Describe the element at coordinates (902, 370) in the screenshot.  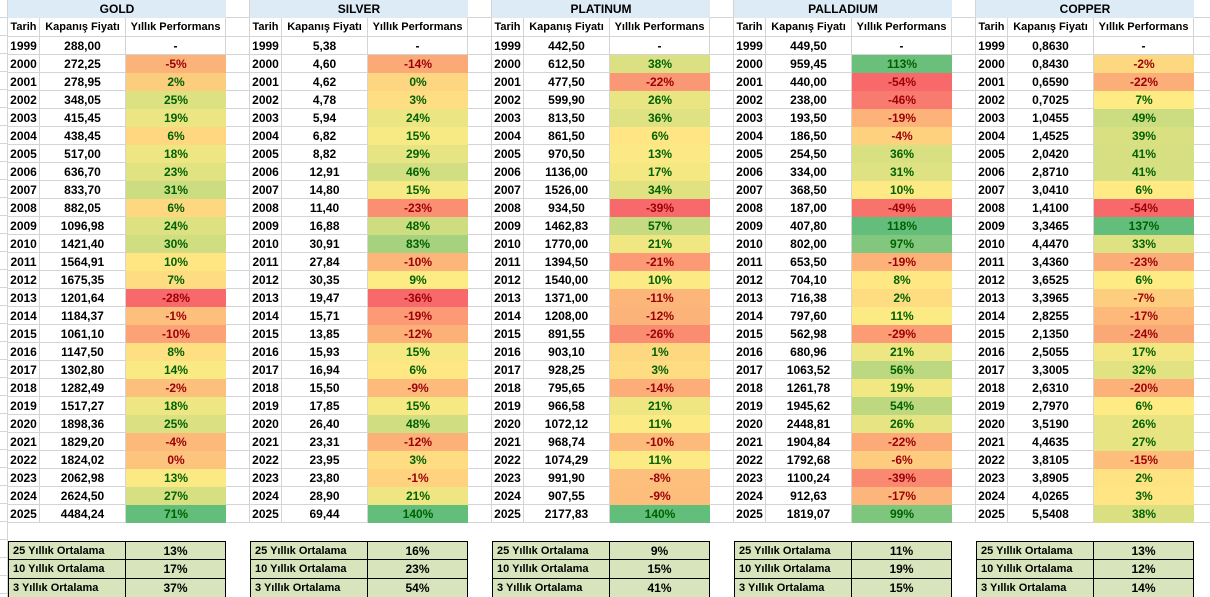
I see `perf-cell: 56%` at that location.